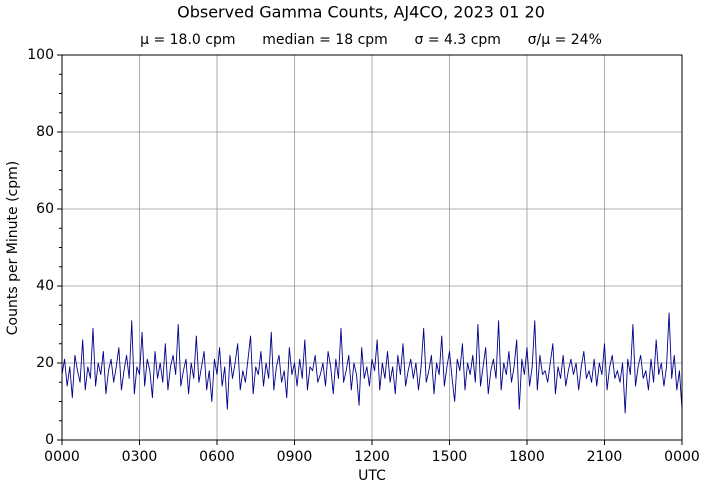 This screenshot has width=705, height=489. What do you see at coordinates (45, 209) in the screenshot?
I see `y-tick-label: 60` at bounding box center [45, 209].